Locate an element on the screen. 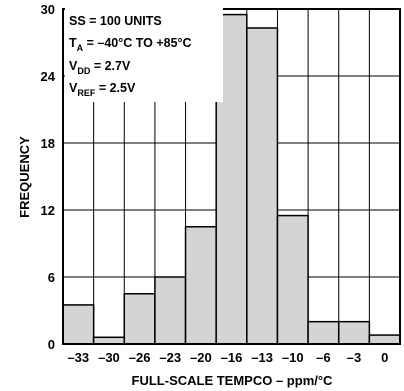  x-tick-labels: –33 –30 –26 –23 –20 –16 –13 –10 –6 –3 0 is located at coordinates (227, 357).